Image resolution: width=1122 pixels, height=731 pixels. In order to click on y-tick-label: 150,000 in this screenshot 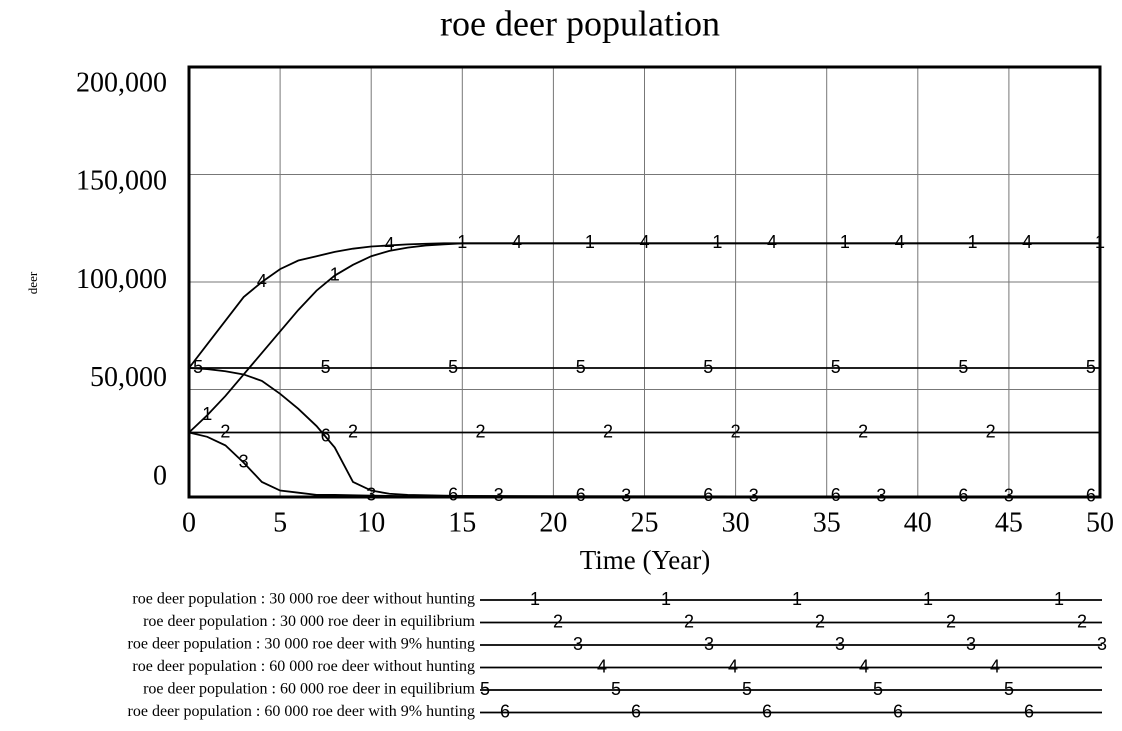, I will do `click(121, 181)`.